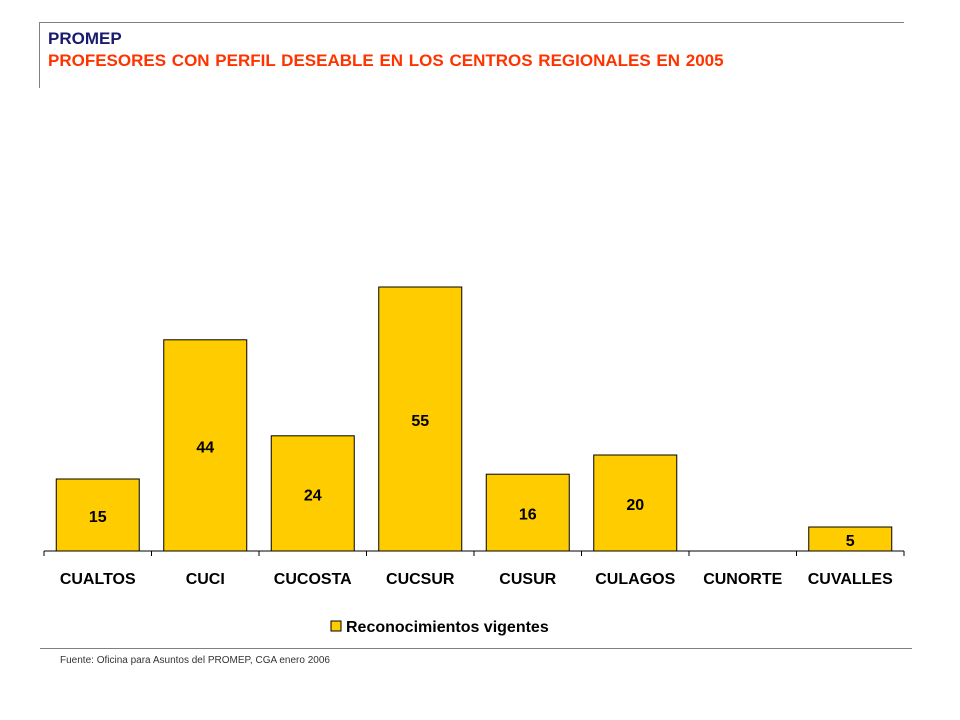 Image resolution: width=960 pixels, height=720 pixels. Describe the element at coordinates (527, 579) in the screenshot. I see `x-tick-label-cusur: CUSUR` at that location.